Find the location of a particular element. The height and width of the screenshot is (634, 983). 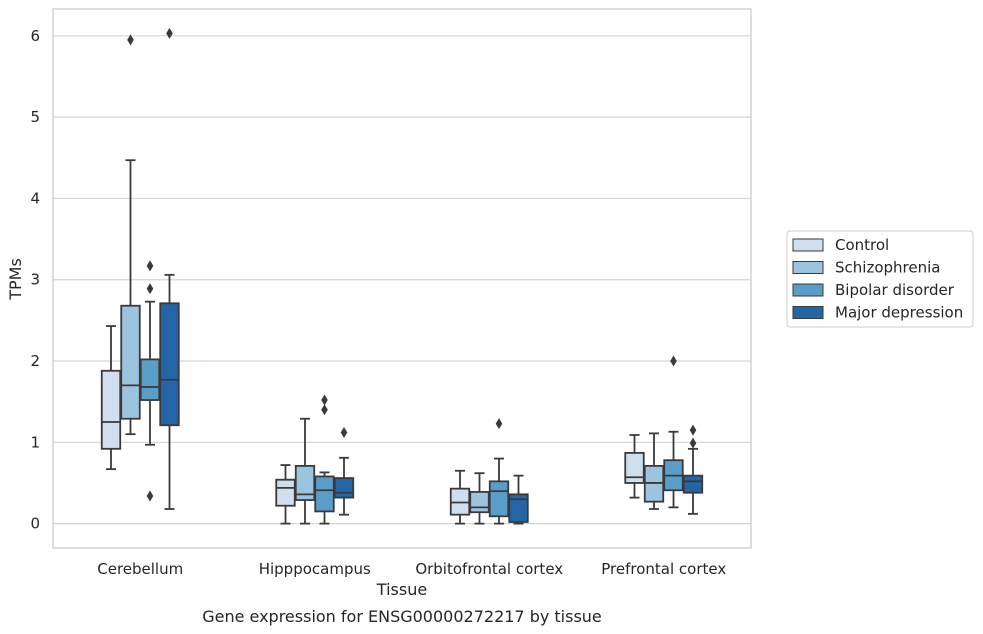

y-tick-label: 6 is located at coordinates (35, 36).